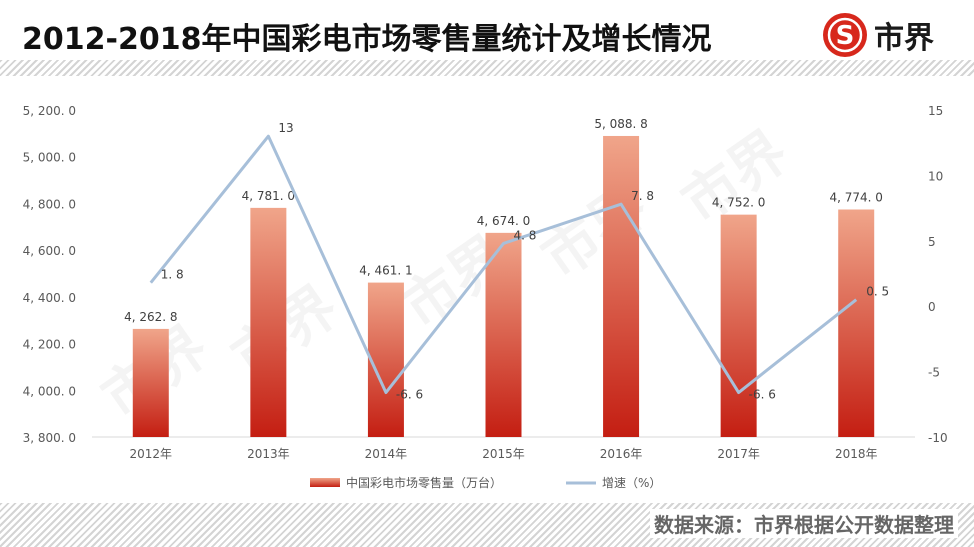 The image size is (974, 547). Describe the element at coordinates (935, 176) in the screenshot. I see `right-tick-label: 10` at that location.